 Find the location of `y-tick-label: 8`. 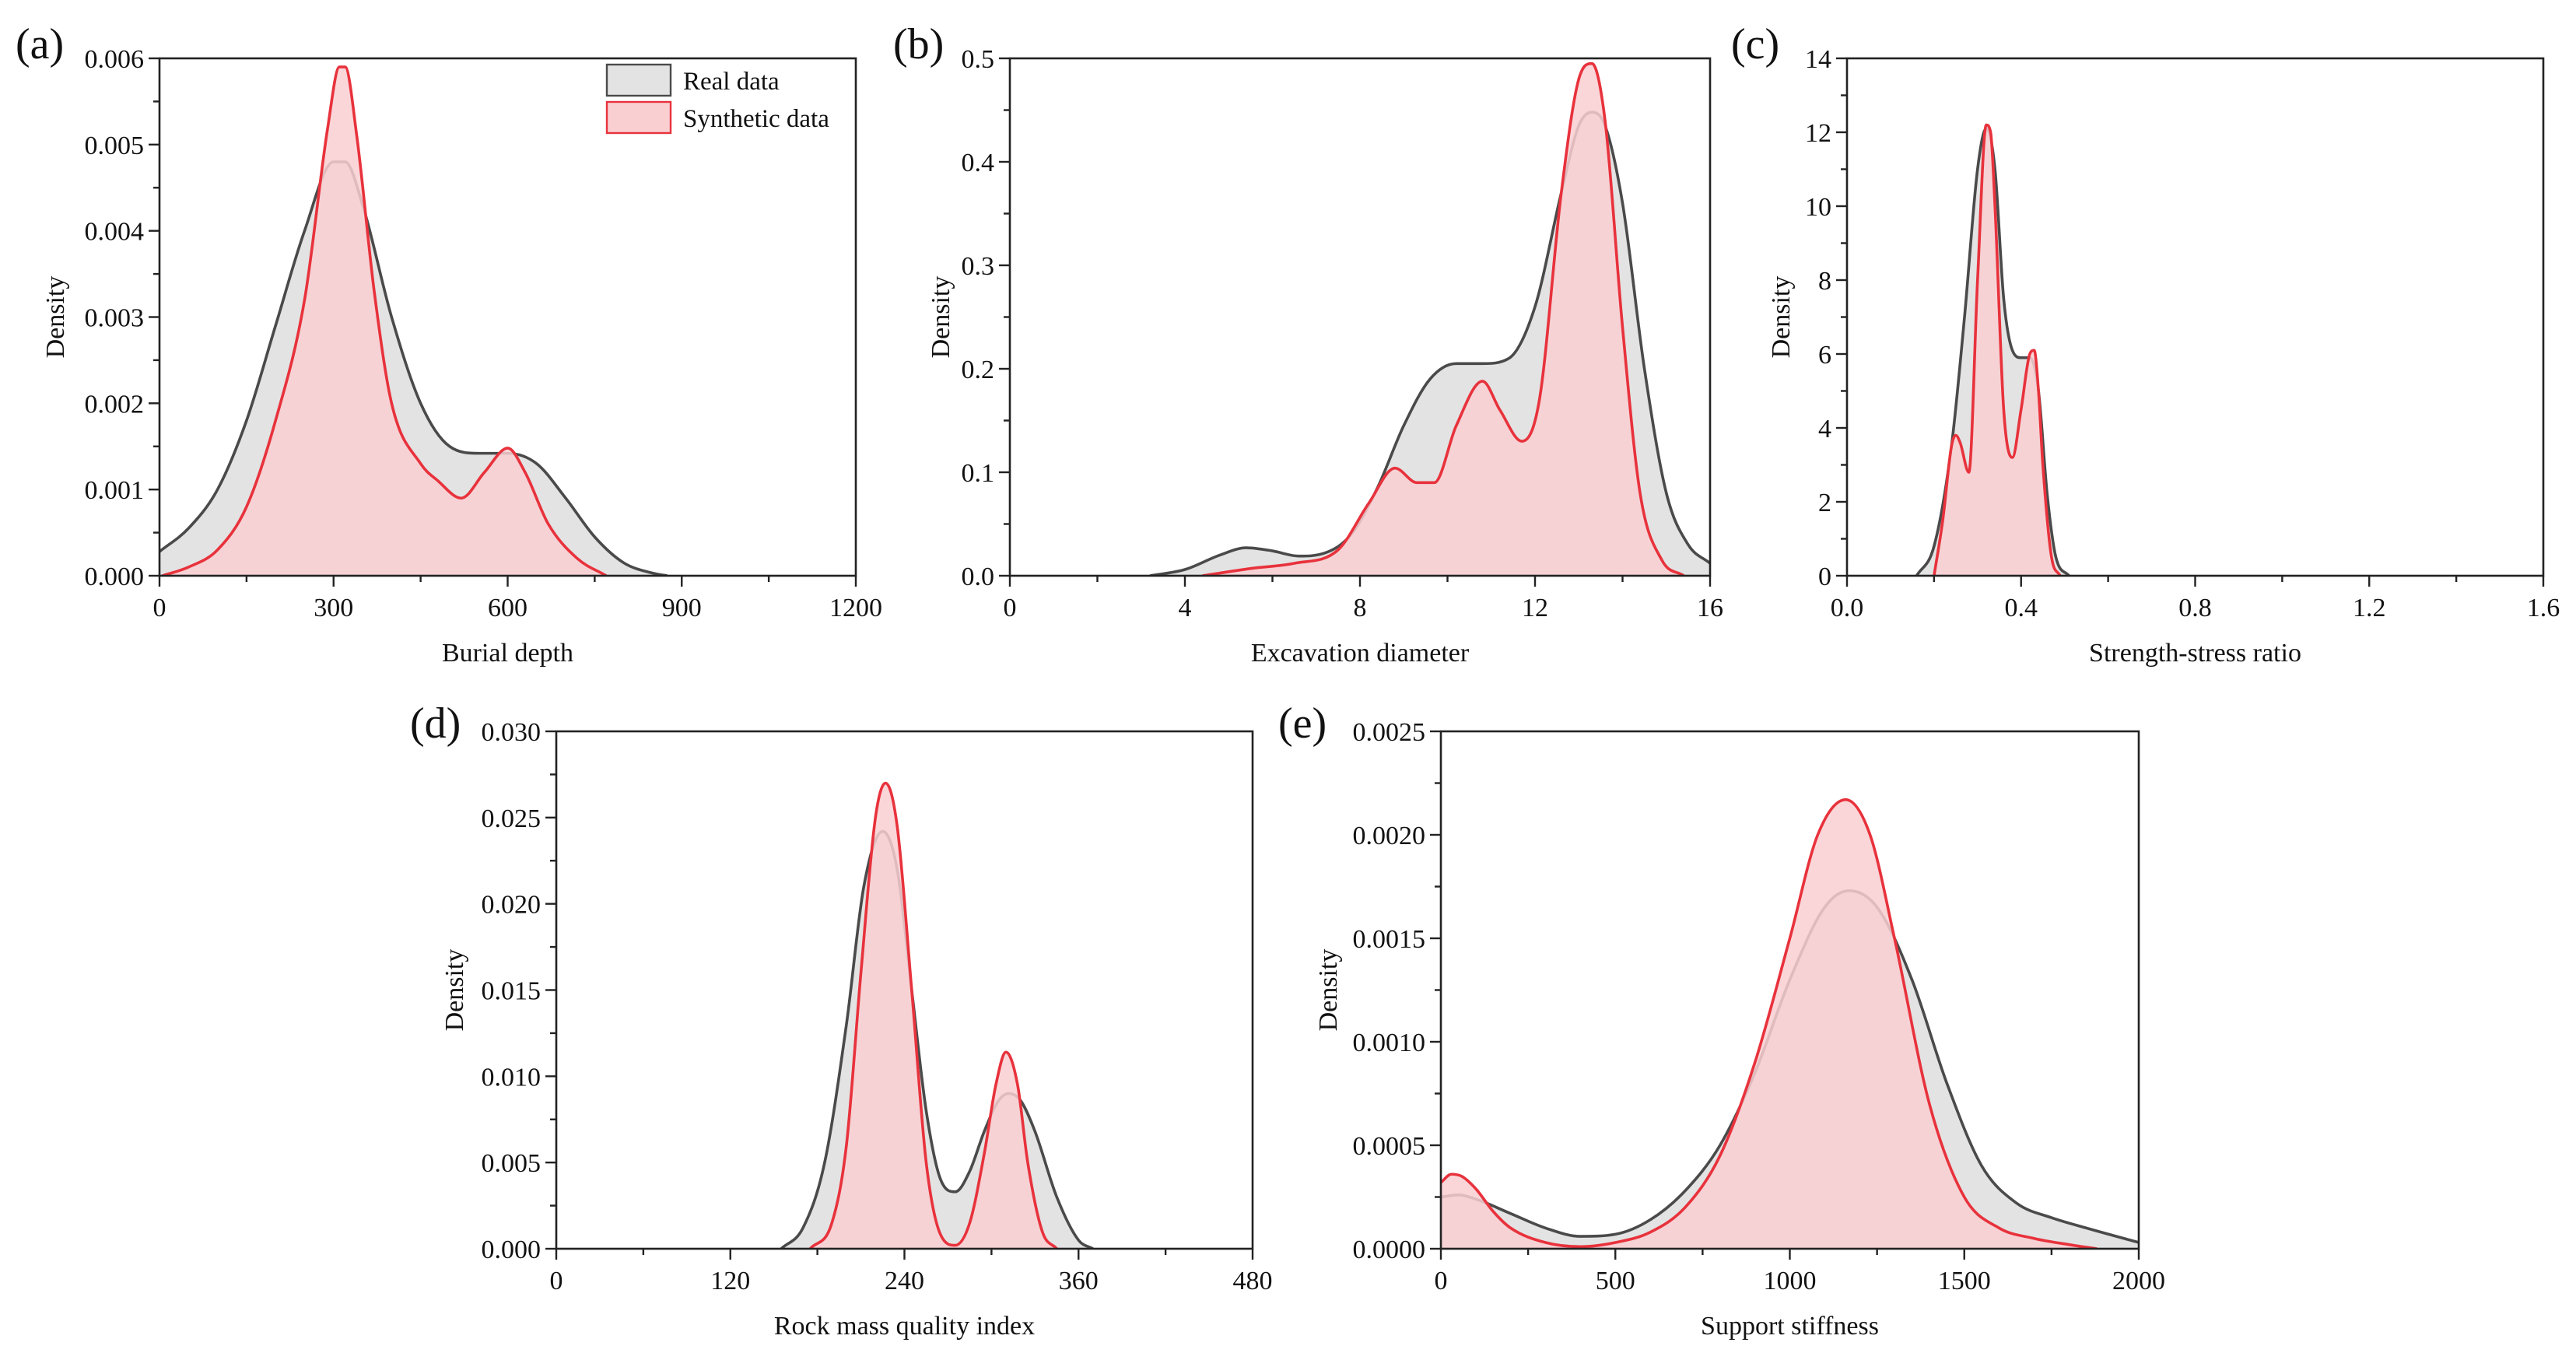

y-tick-label: 8 is located at coordinates (1825, 281).